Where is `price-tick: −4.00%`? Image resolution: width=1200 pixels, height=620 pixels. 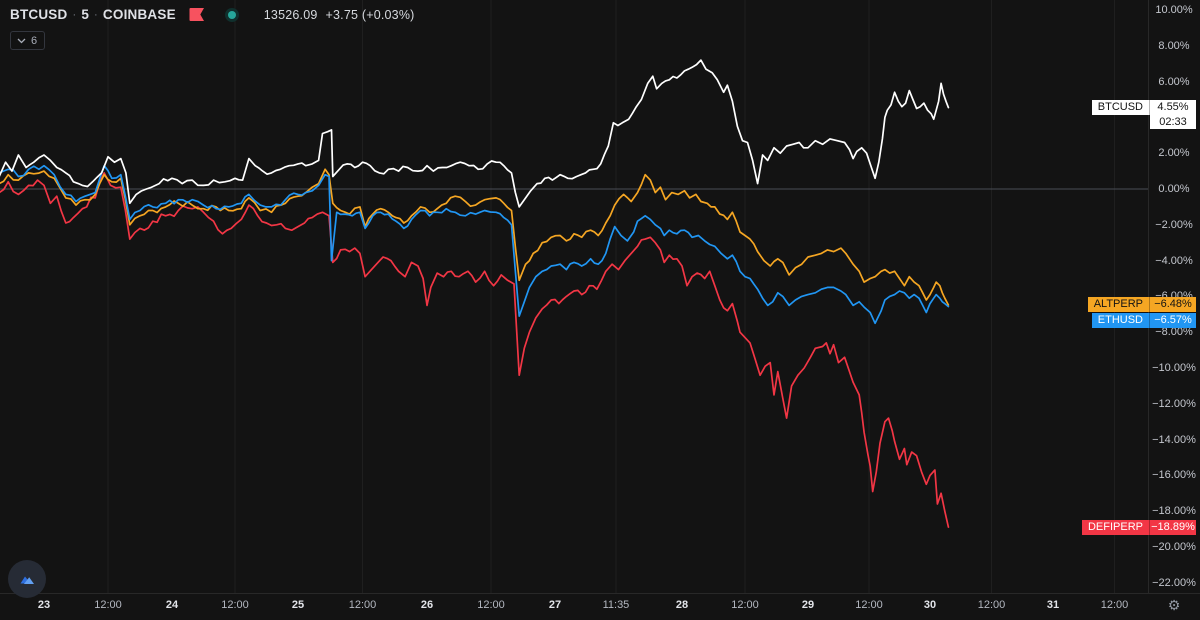 price-tick: −4.00% is located at coordinates (1174, 260).